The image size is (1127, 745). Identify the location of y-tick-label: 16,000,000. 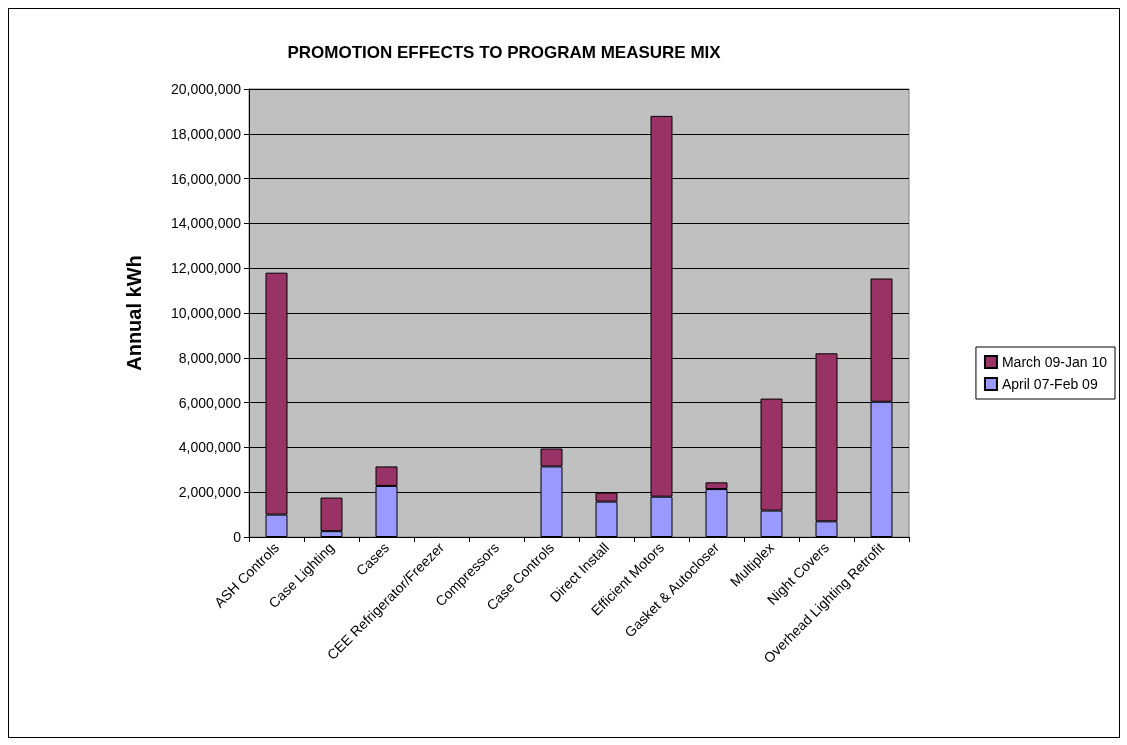
(206, 178).